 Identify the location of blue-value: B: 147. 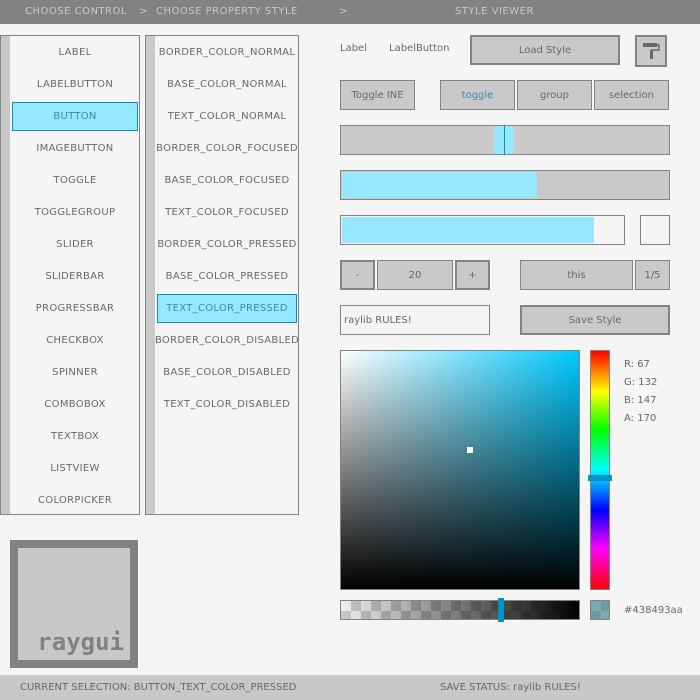
(640, 400).